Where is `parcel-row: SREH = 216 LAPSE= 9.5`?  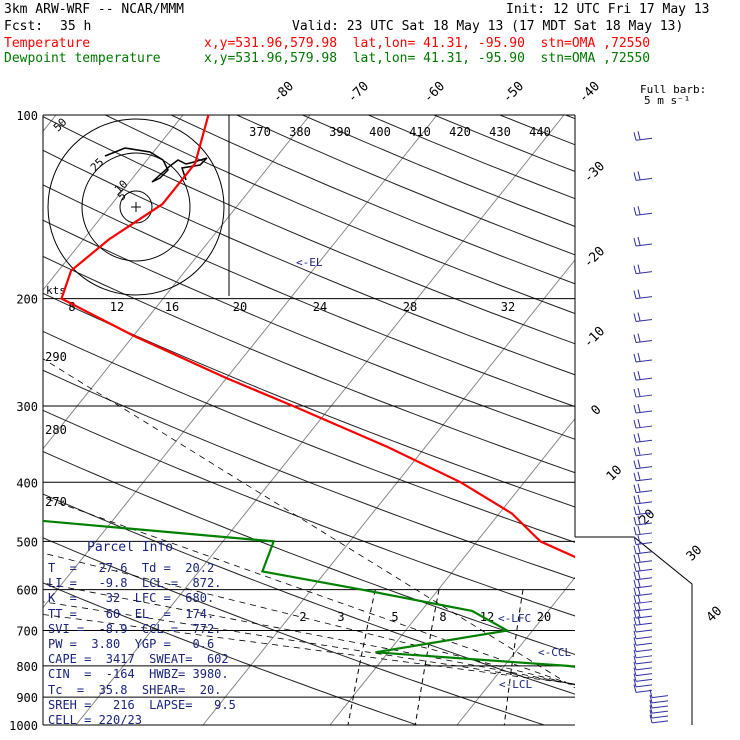
parcel-row: SREH = 216 LAPSE= 9.5 is located at coordinates (142, 704).